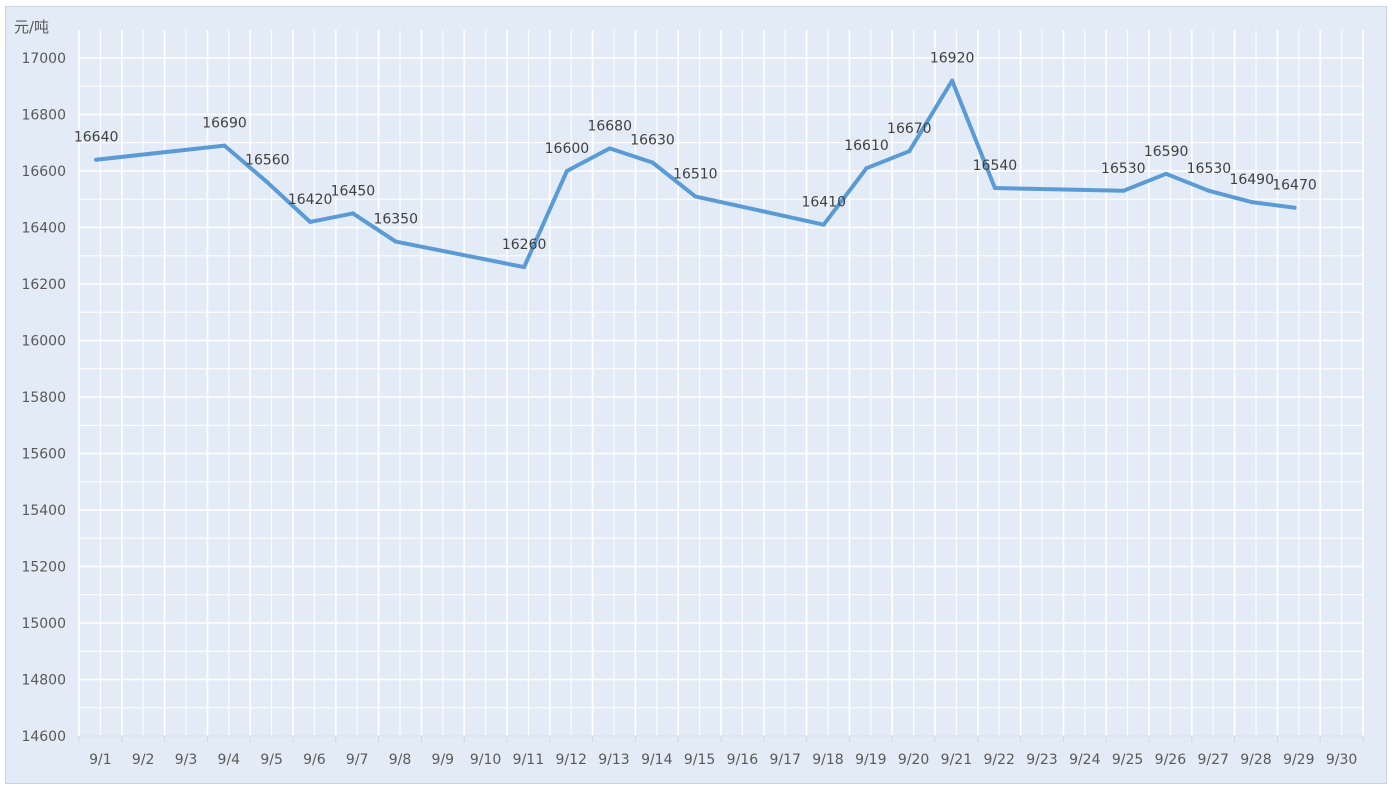 The width and height of the screenshot is (1393, 792). I want to click on x-tick-label: 9/2, so click(143, 760).